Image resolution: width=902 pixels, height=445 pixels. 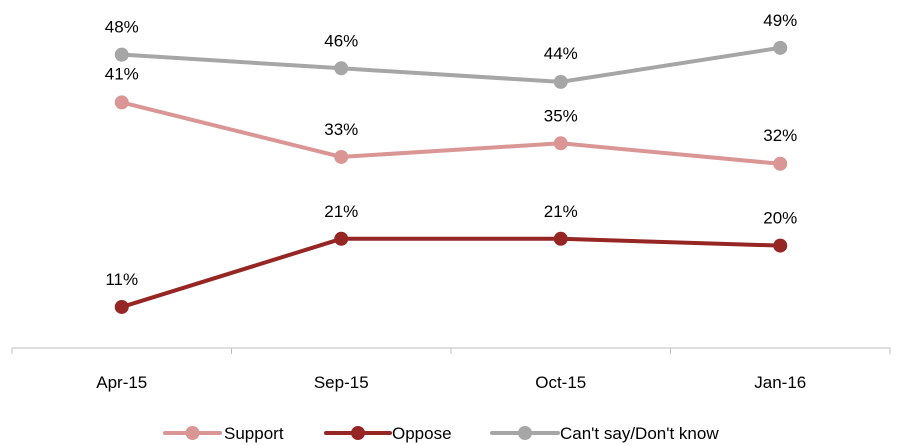 I want to click on legend-item: Can't say/Don't know, so click(x=604, y=433).